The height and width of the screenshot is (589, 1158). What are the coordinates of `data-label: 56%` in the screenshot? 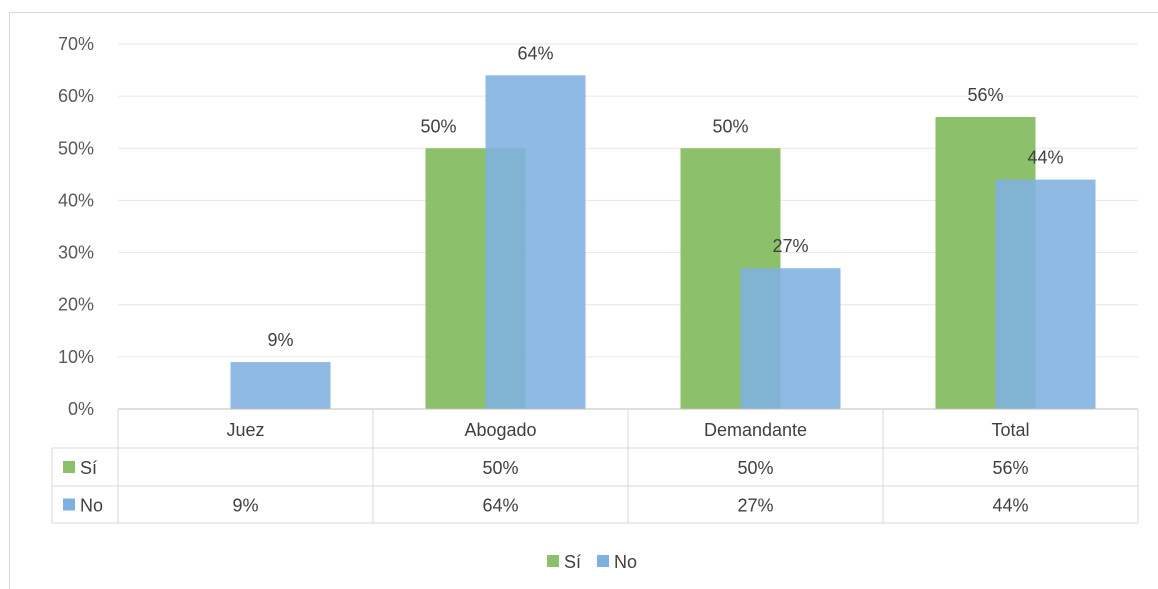 It's located at (985, 95).